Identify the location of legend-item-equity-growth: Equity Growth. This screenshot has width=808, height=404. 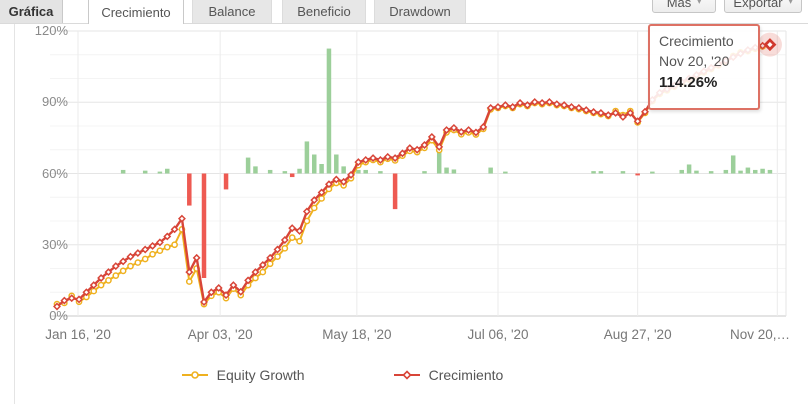
(243, 375).